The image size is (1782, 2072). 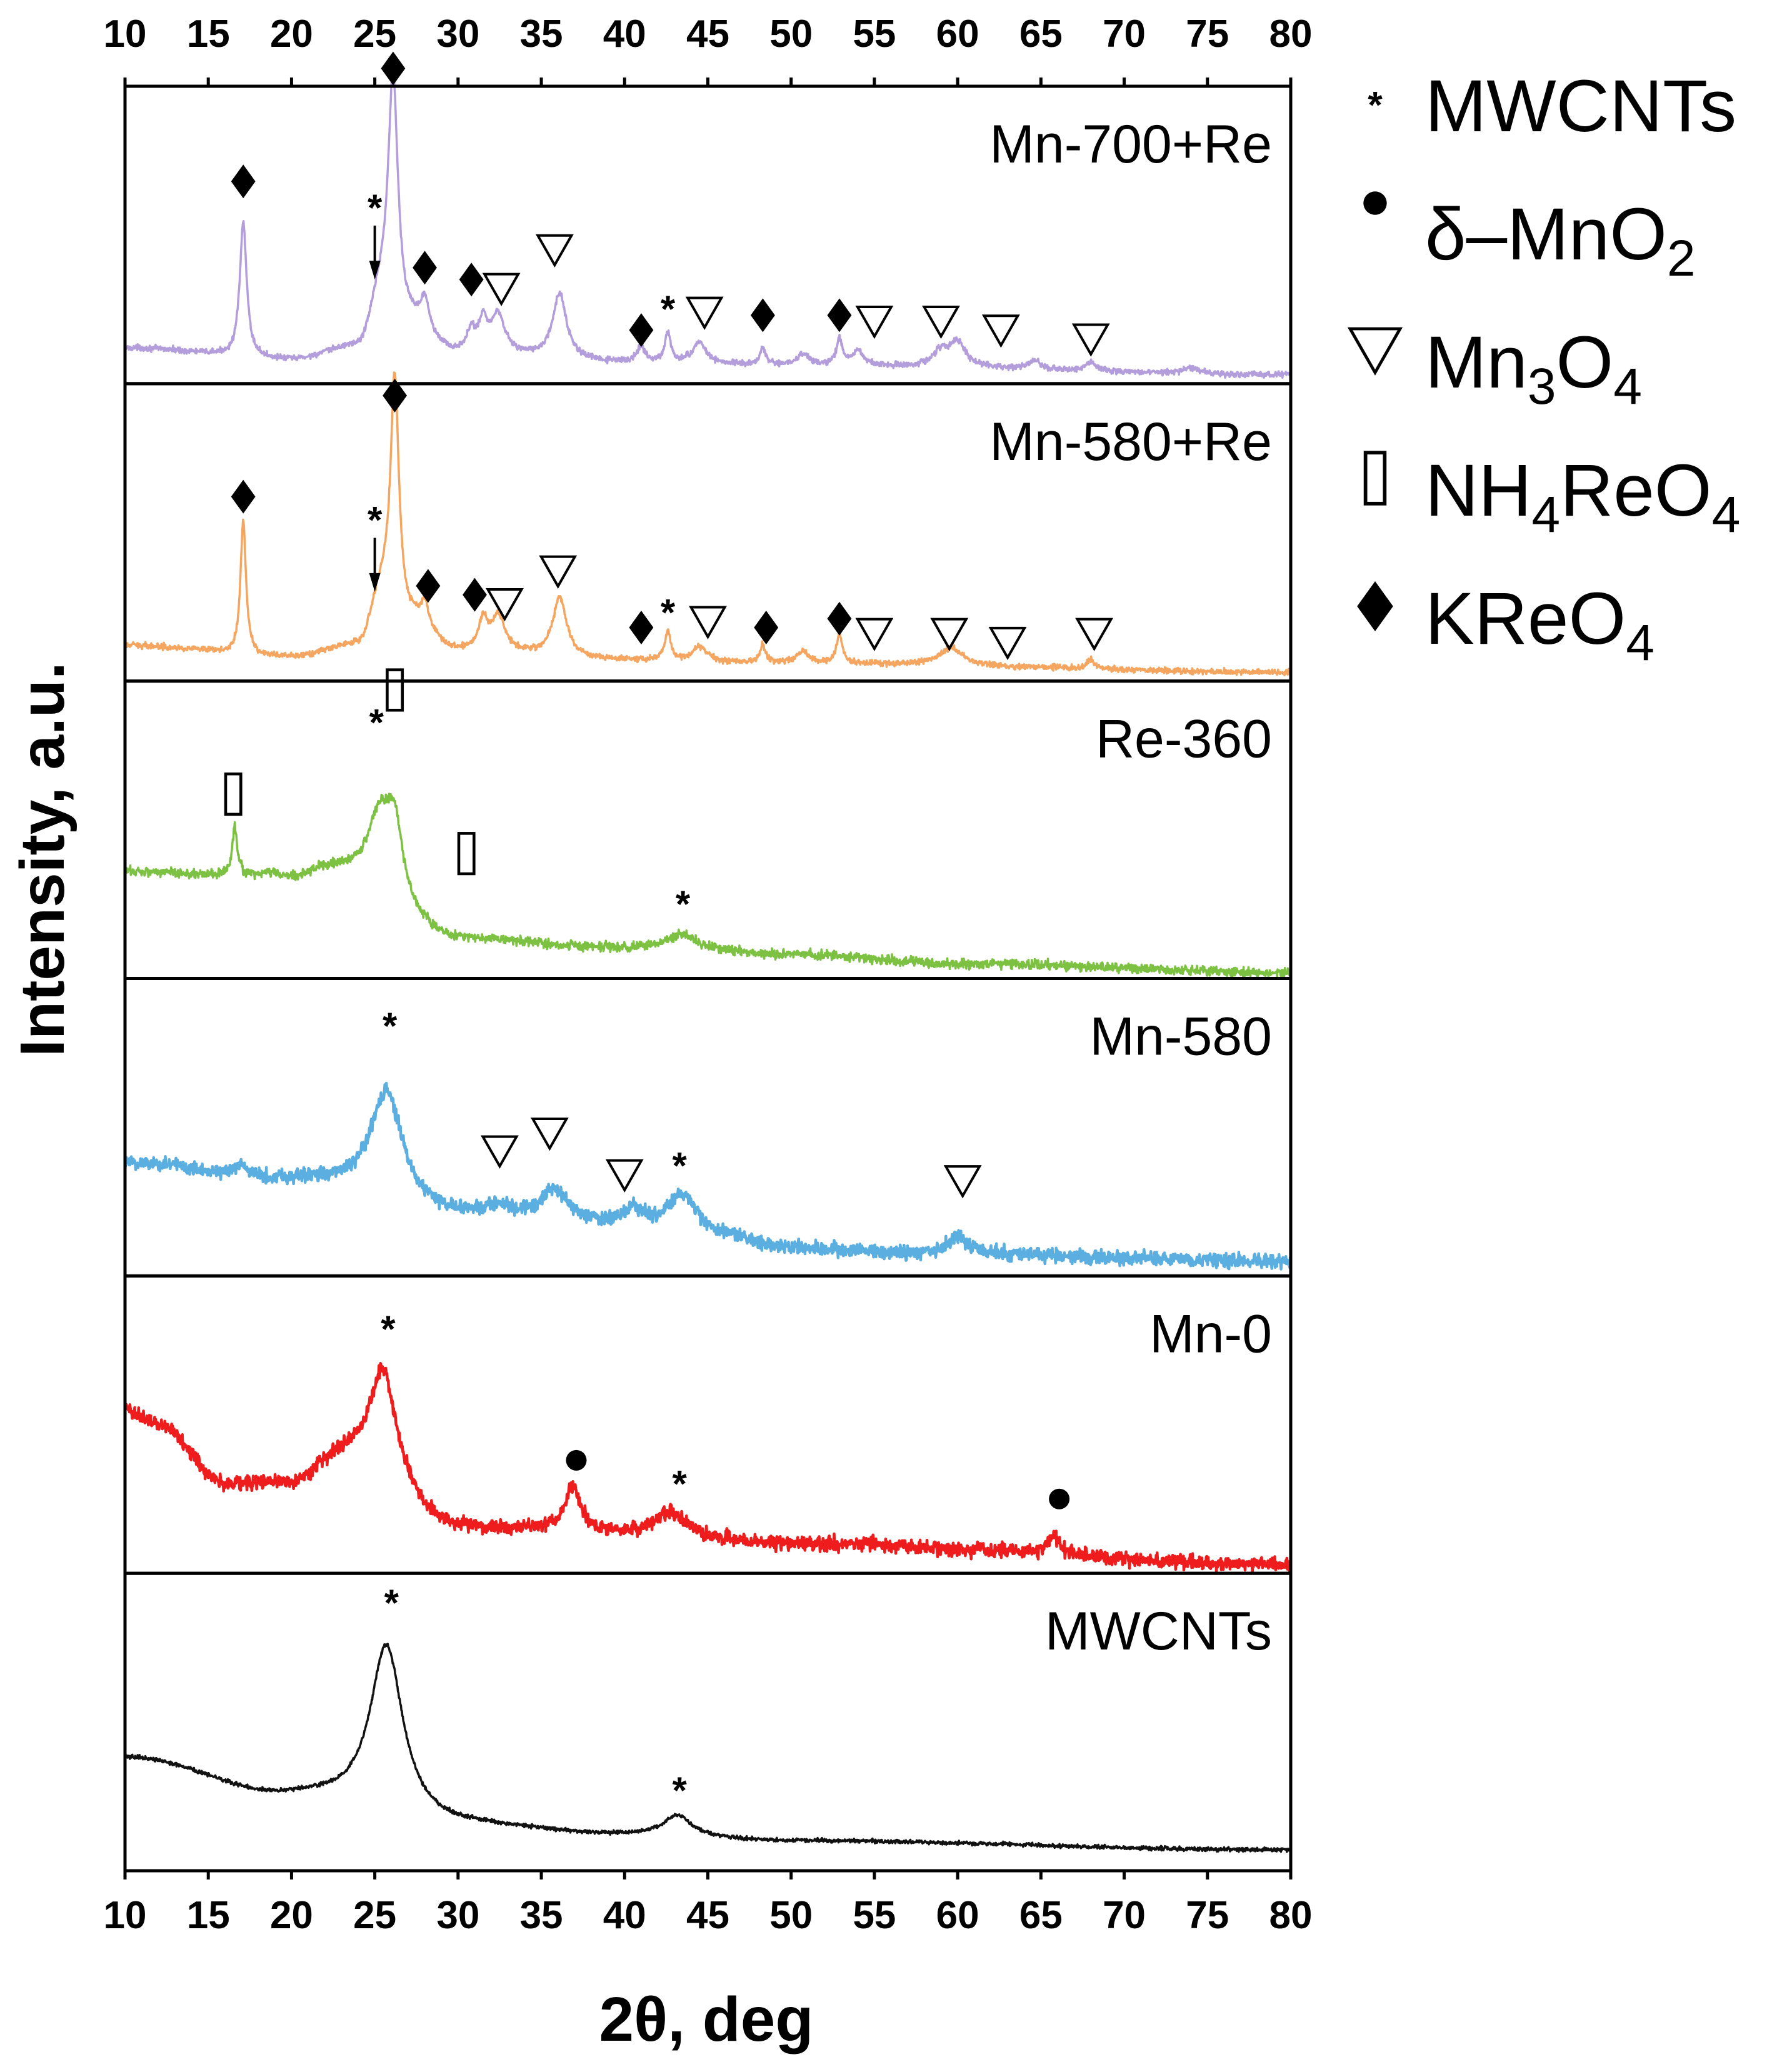 I want to click on x-tick-label-top: 10, so click(x=126, y=34).